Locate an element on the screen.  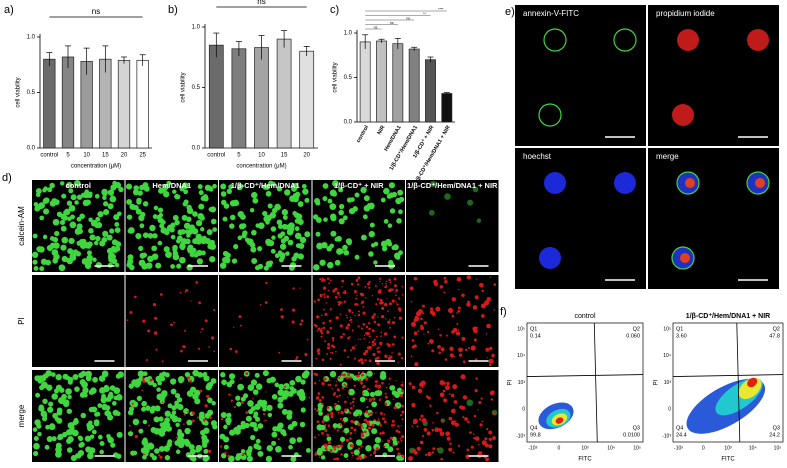
significance-label: ns is located at coordinates (392, 23).